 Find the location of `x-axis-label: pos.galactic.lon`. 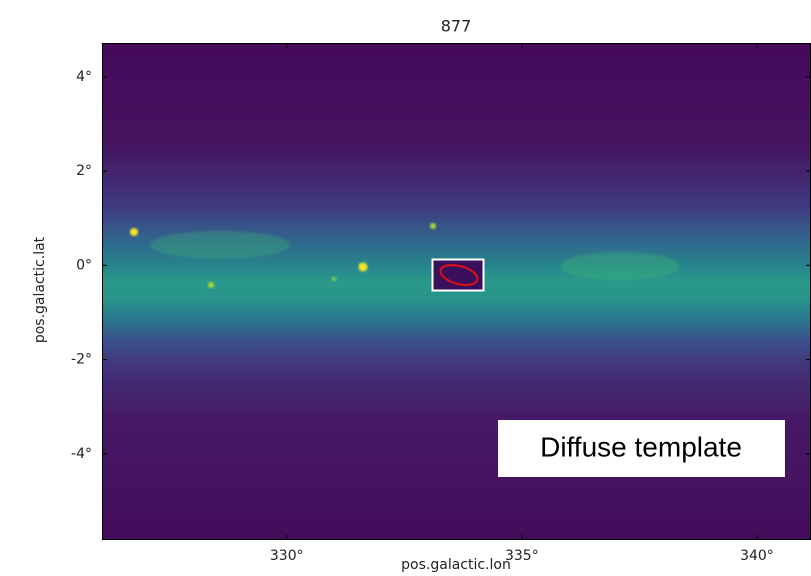

x-axis-label: pos.galactic.lon is located at coordinates (456, 565).